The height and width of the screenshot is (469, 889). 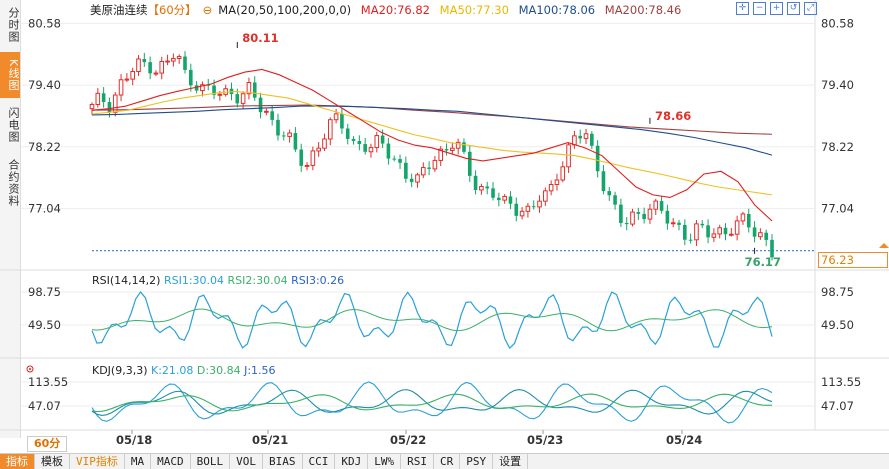 What do you see at coordinates (171, 461) in the screenshot?
I see `indicator-button-macd: MACD` at bounding box center [171, 461].